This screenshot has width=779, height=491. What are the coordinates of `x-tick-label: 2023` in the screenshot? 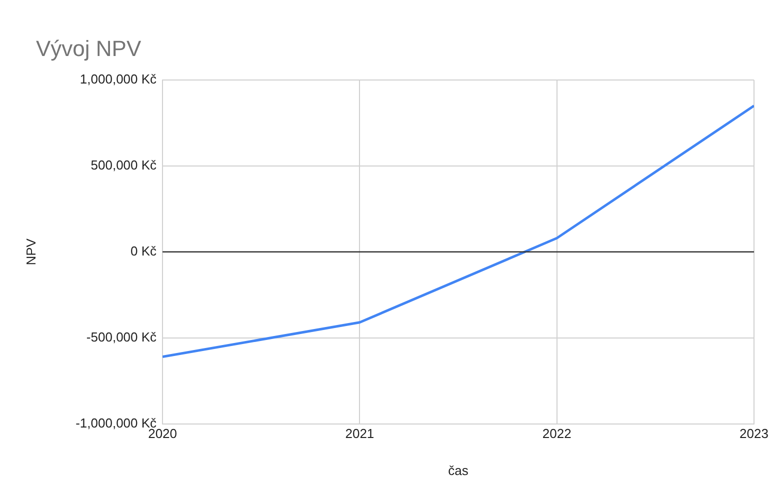 It's located at (754, 434).